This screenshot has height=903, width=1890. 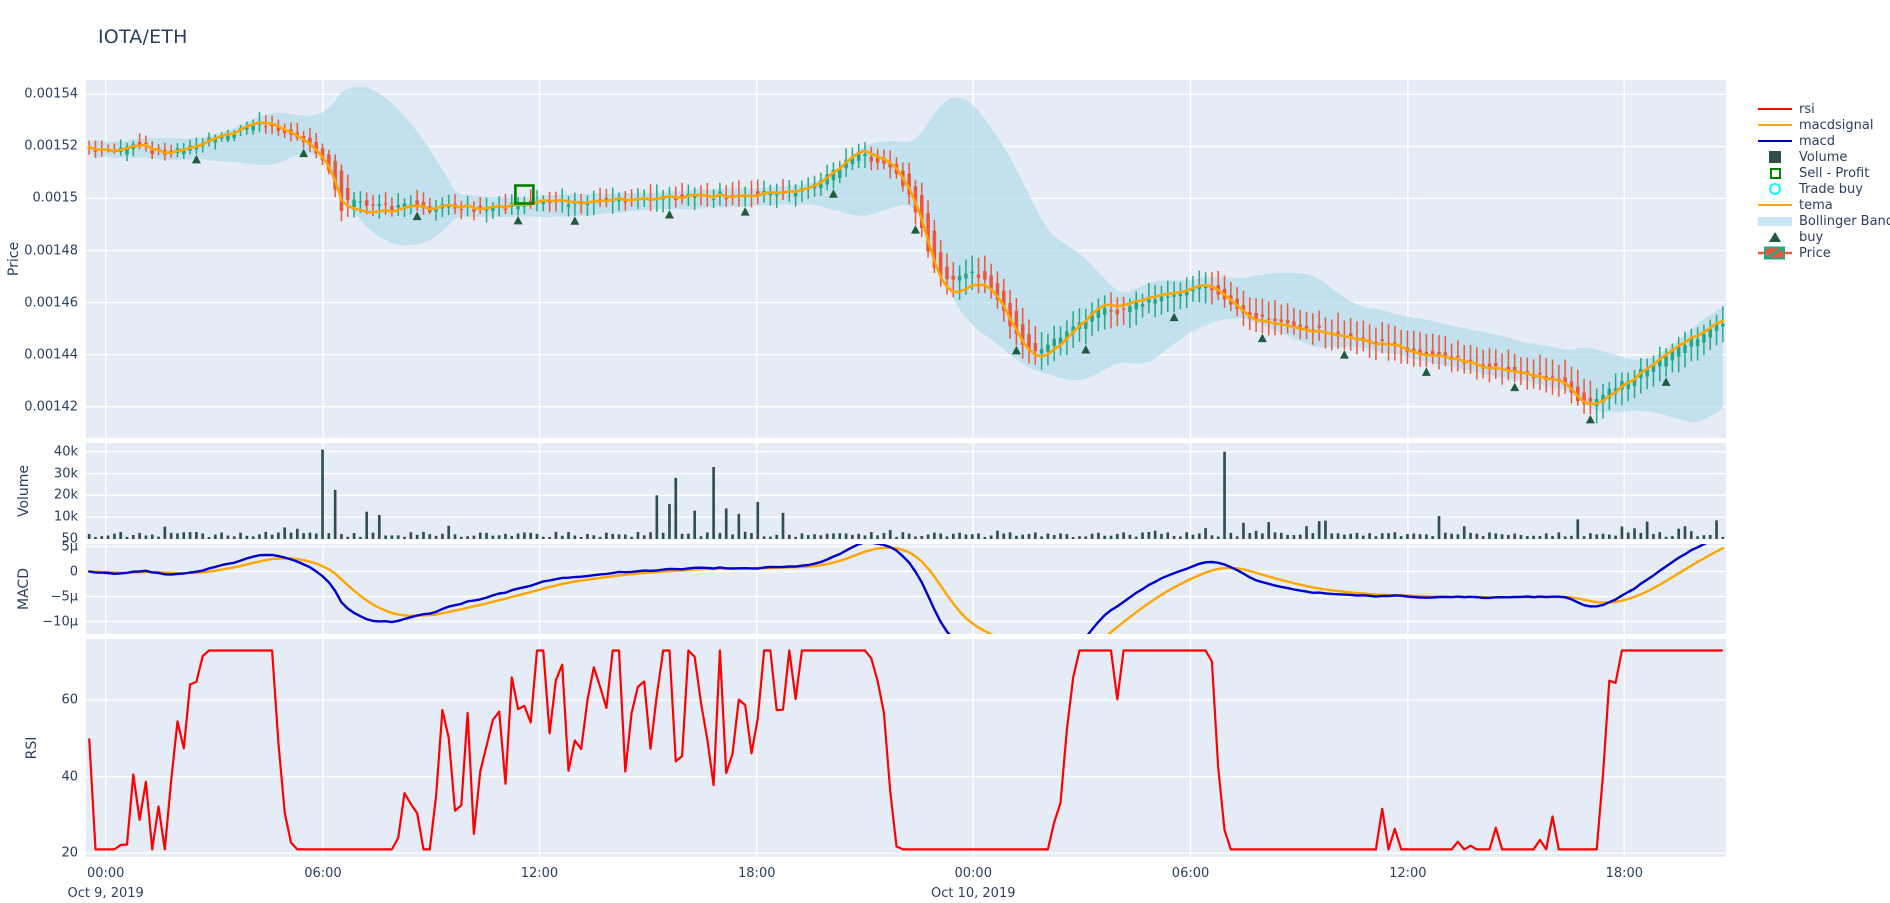 I want to click on axis-title-macd: MACD, so click(x=24, y=589).